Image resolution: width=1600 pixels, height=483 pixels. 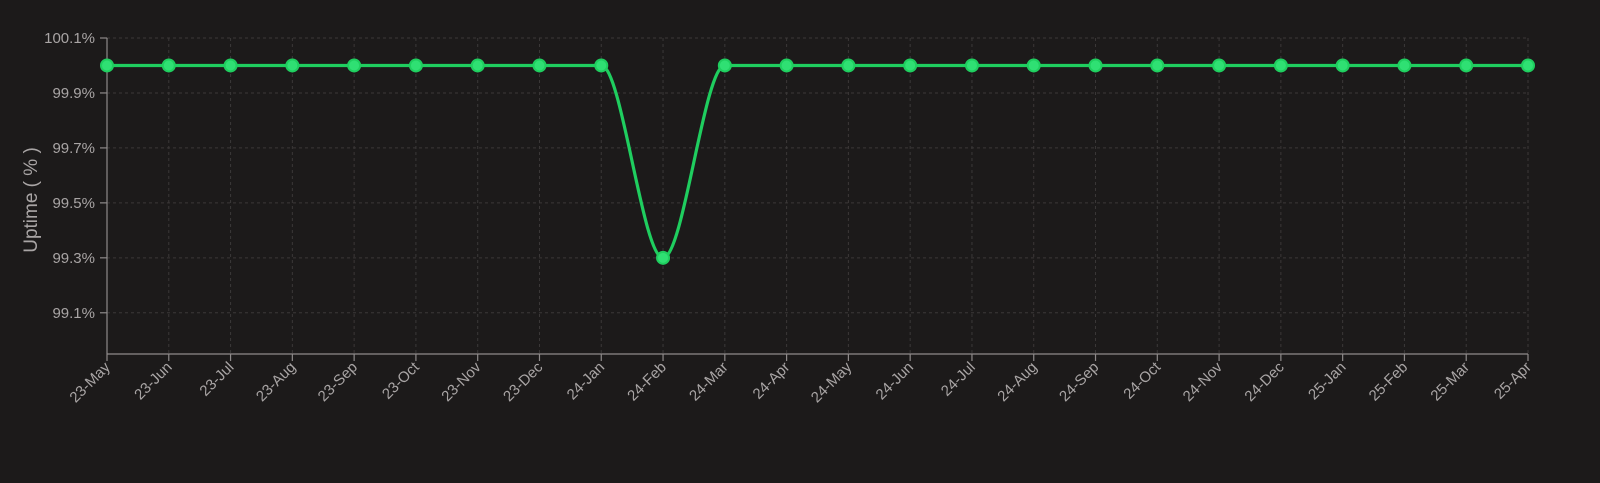 What do you see at coordinates (276, 382) in the screenshot?
I see `x-tick-label: 23-Aug` at bounding box center [276, 382].